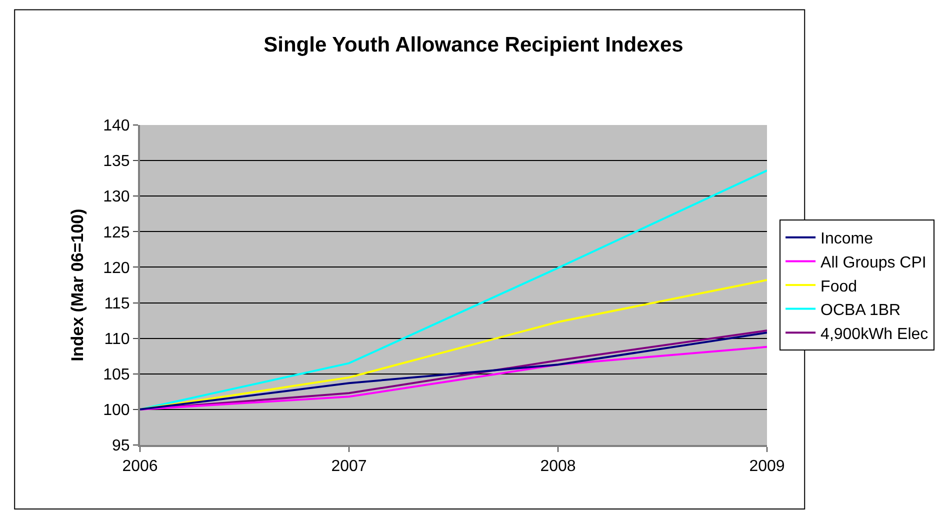 This screenshot has height=525, width=947. What do you see at coordinates (116, 161) in the screenshot?
I see `y-tick-label: 135` at bounding box center [116, 161].